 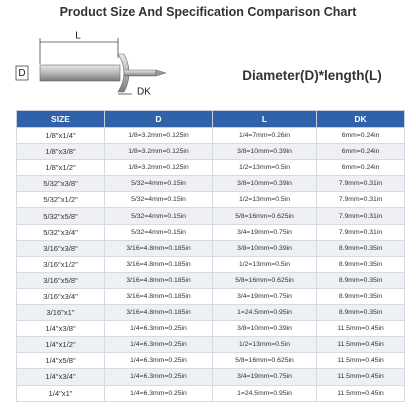 I want to click on table-cell: 1/4"x1/2", so click(x=60, y=345).